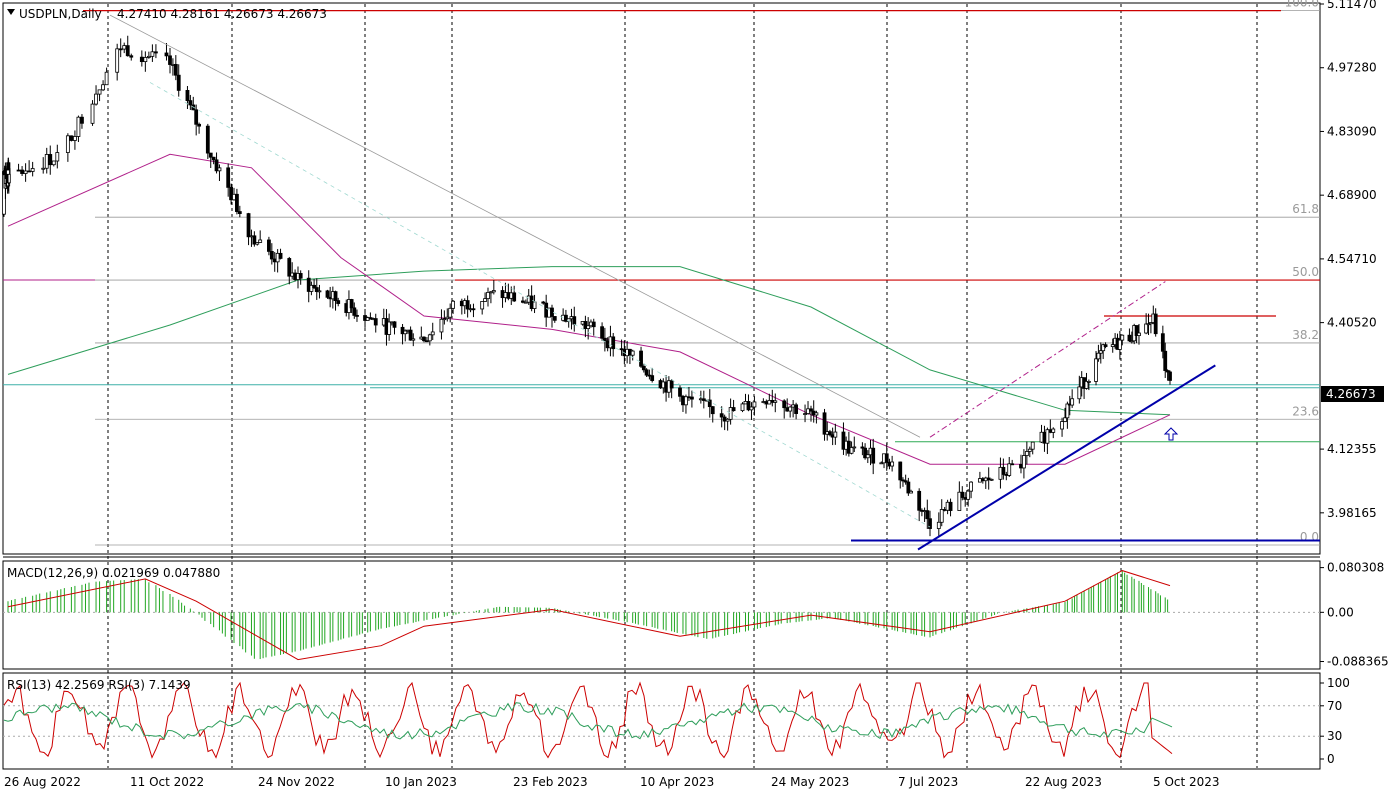 The image size is (1392, 795). What do you see at coordinates (1352, 131) in the screenshot?
I see `price-tick-label: 4.83090` at bounding box center [1352, 131].